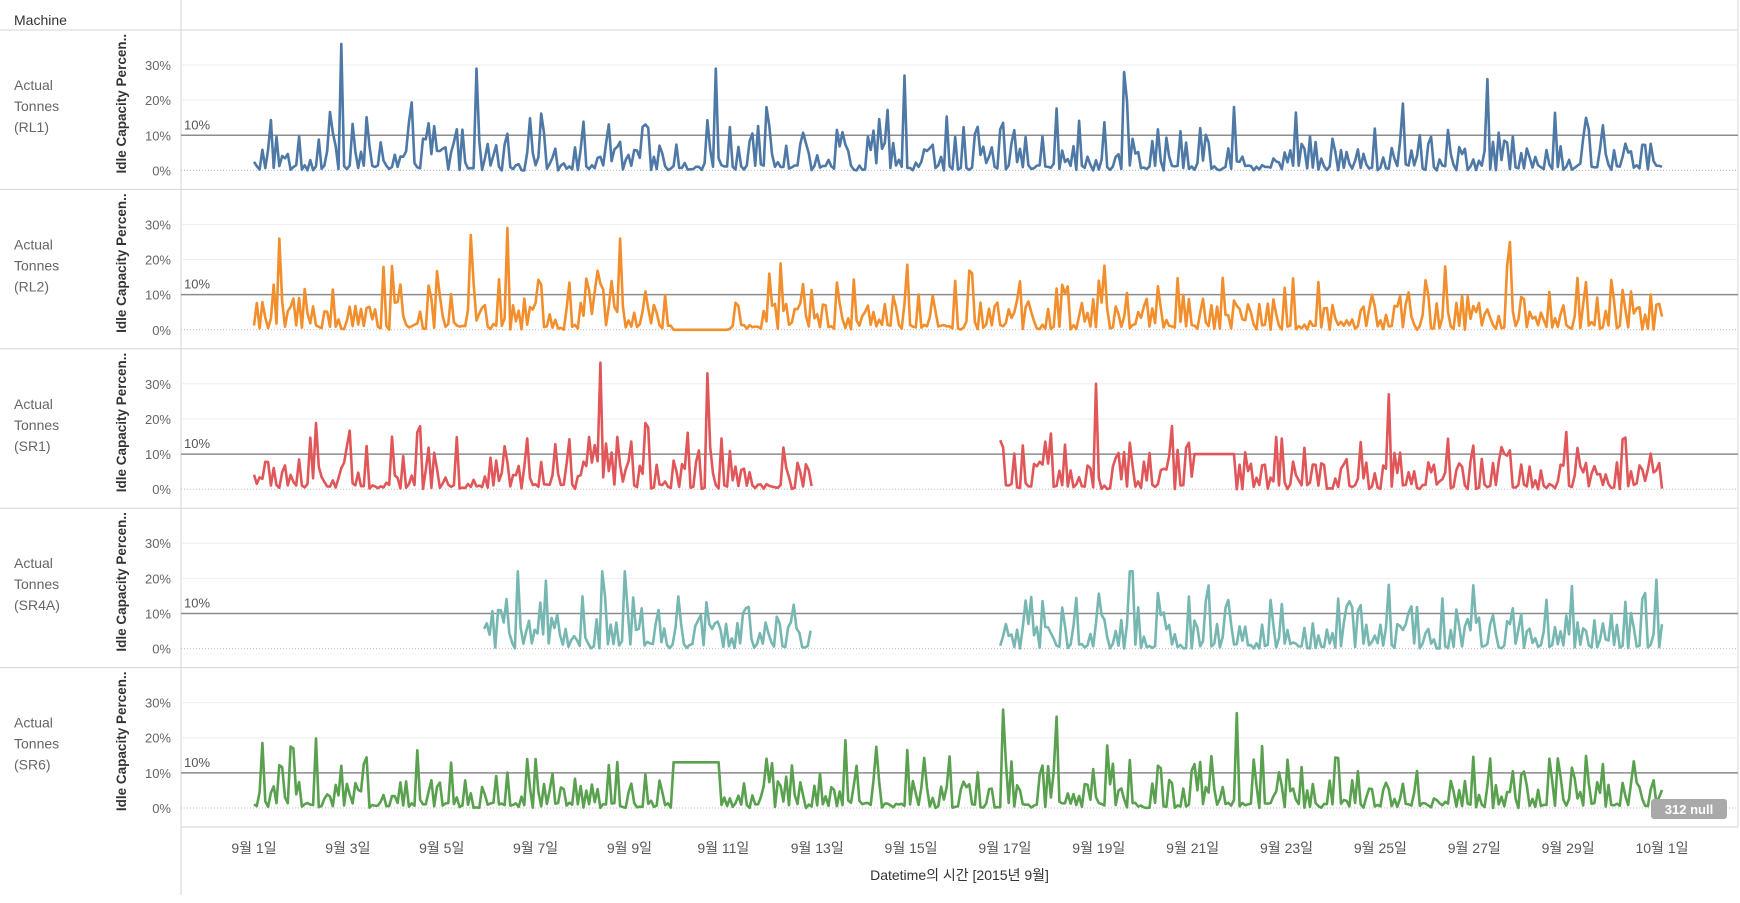 The image size is (1740, 903). What do you see at coordinates (535, 848) in the screenshot?
I see `x-tick-label: 9월 7일` at bounding box center [535, 848].